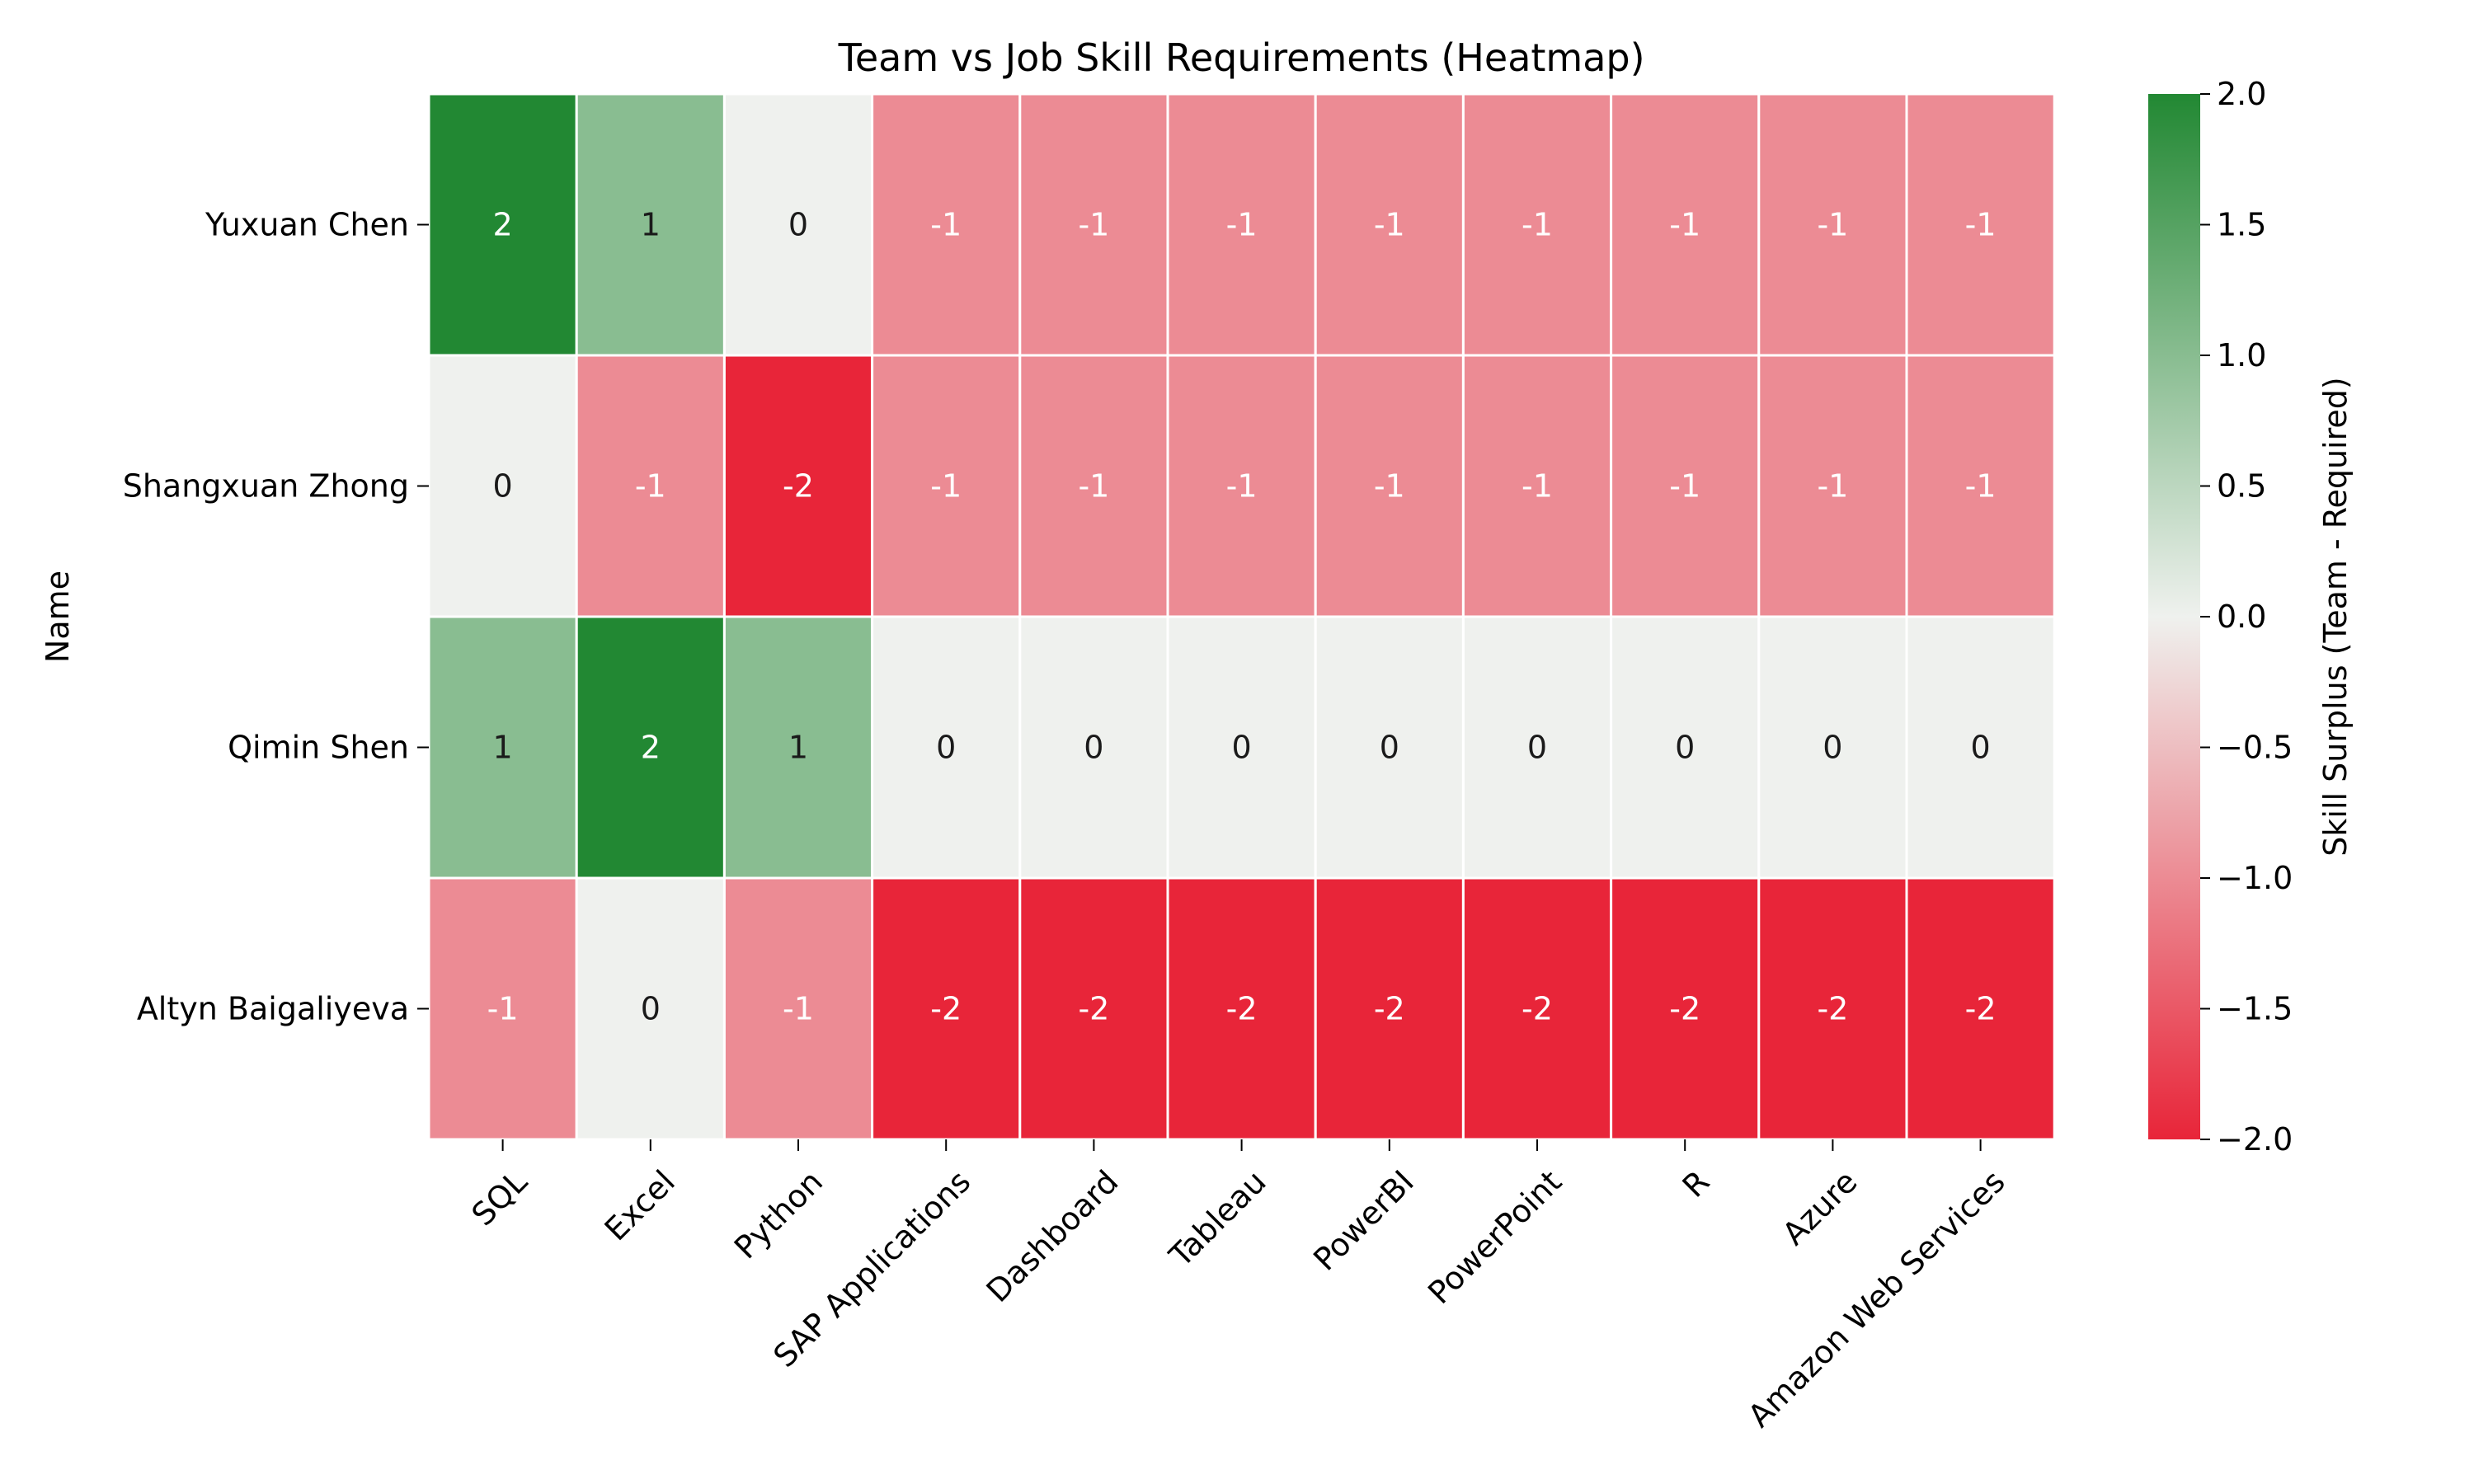 This screenshot has height=1484, width=2474. Describe the element at coordinates (266, 486) in the screenshot. I see `y-tick-label: Shangxuan Zhong` at that location.